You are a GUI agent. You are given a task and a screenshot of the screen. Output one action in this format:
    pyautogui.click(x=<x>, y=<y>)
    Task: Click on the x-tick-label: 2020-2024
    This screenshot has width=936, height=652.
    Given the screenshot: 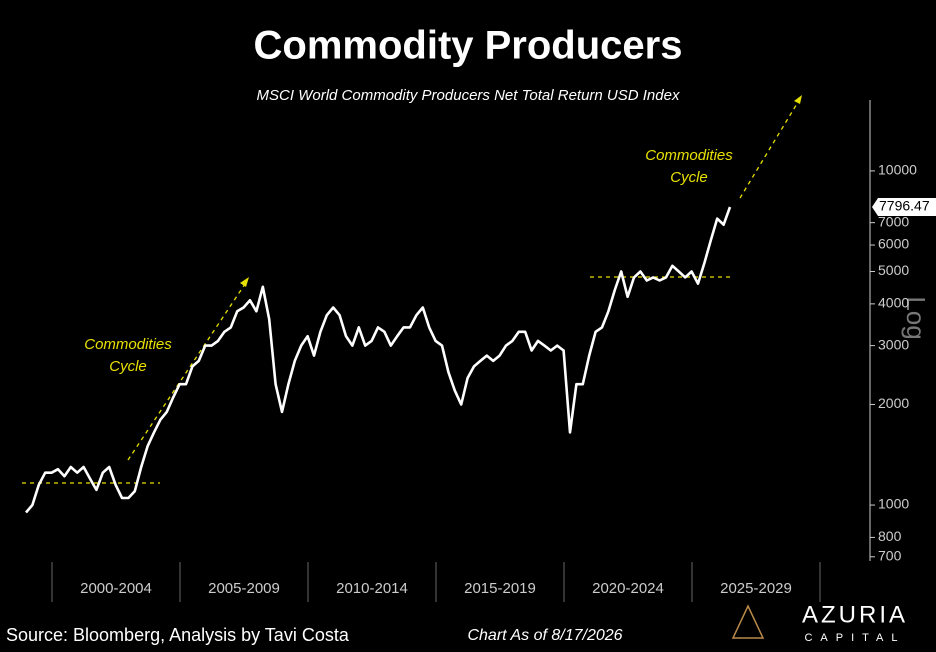 What is the action you would take?
    pyautogui.click(x=628, y=588)
    